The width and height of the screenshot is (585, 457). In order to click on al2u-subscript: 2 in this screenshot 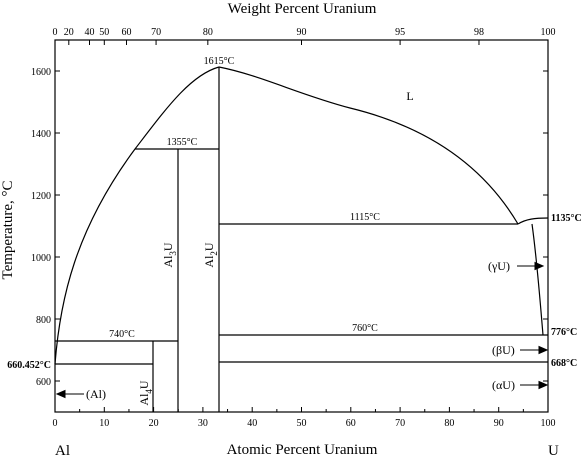, I will do `click(214, 253)`.